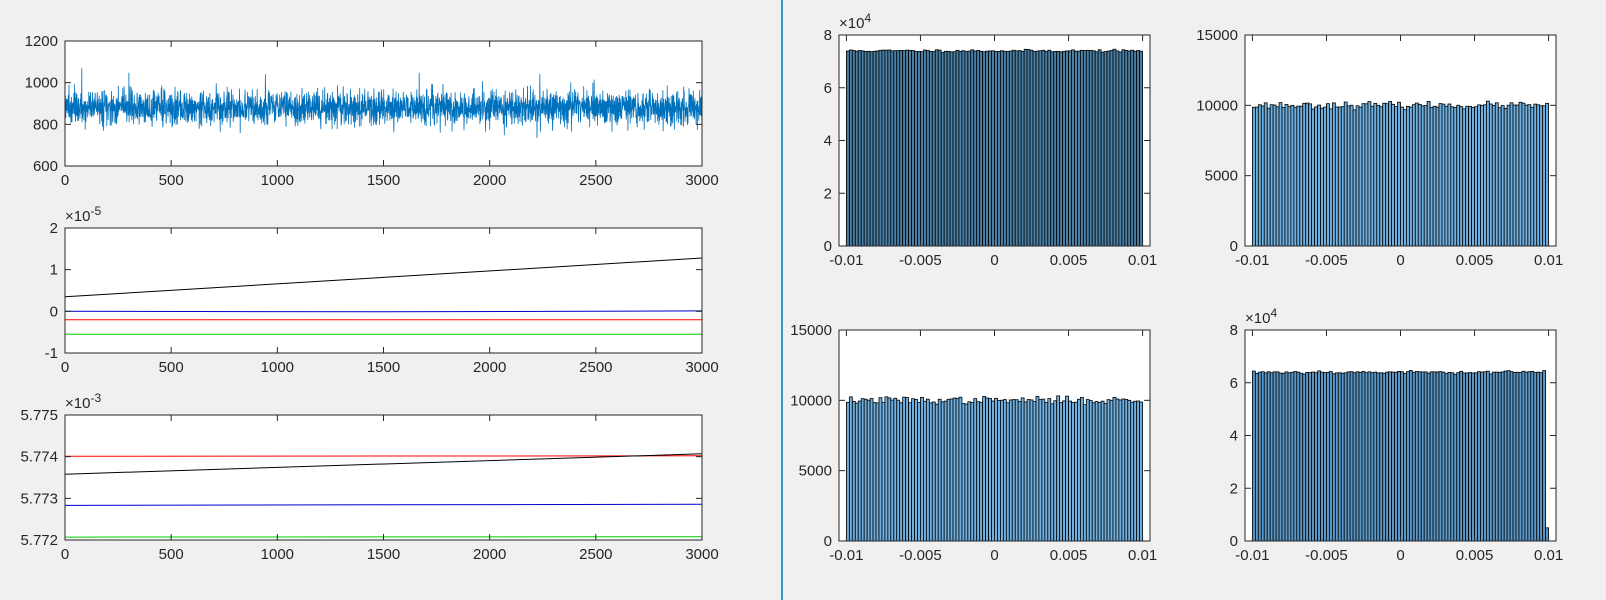 The image size is (1606, 600). I want to click on y-tick-label: 6, so click(828, 88).